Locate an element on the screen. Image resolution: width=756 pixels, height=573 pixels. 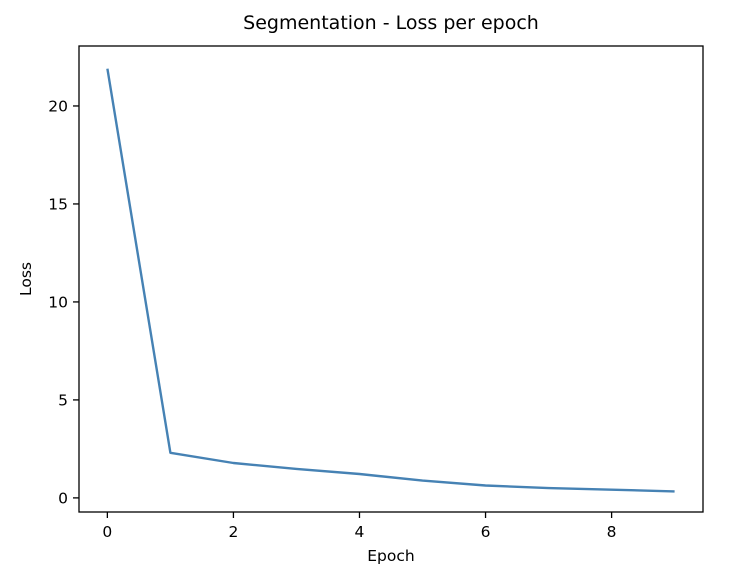
y-tick-label: 5 is located at coordinates (63, 400).